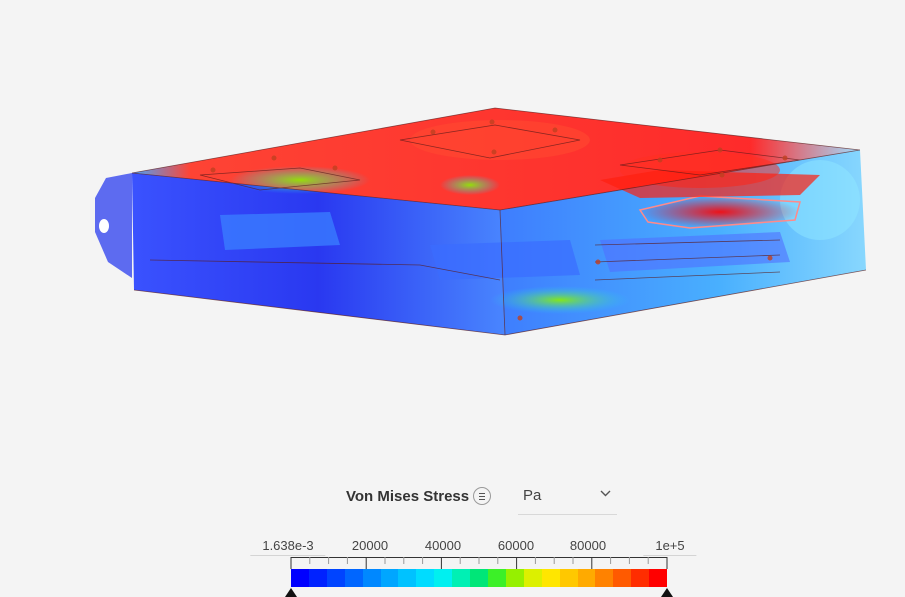  What do you see at coordinates (667, 592) in the screenshot?
I see `range-max-handle` at bounding box center [667, 592].